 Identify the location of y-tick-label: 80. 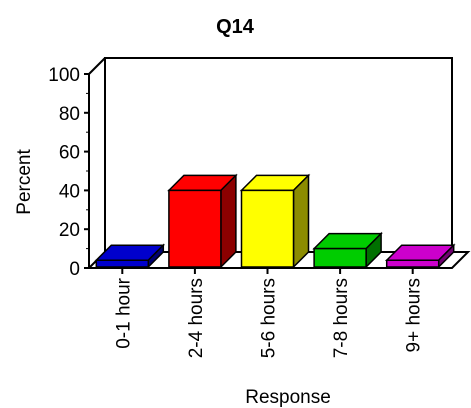
(69, 114).